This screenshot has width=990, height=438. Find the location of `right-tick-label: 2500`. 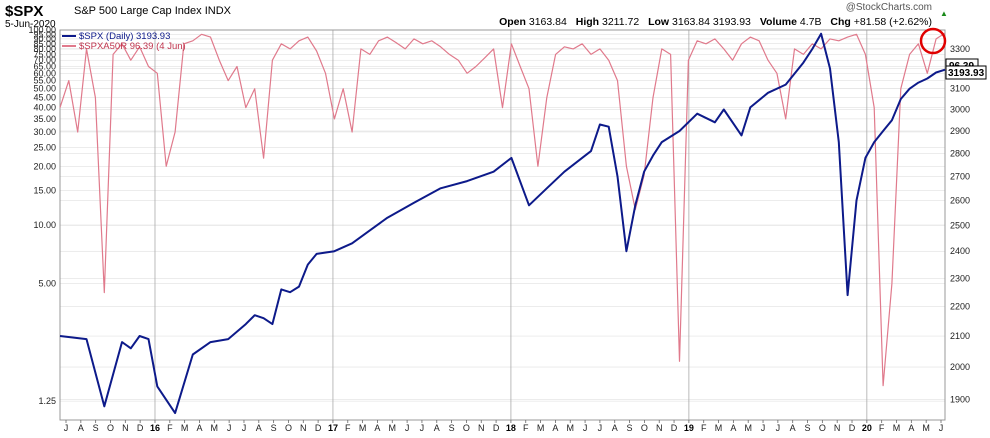

right-tick-label: 2500 is located at coordinates (960, 225).